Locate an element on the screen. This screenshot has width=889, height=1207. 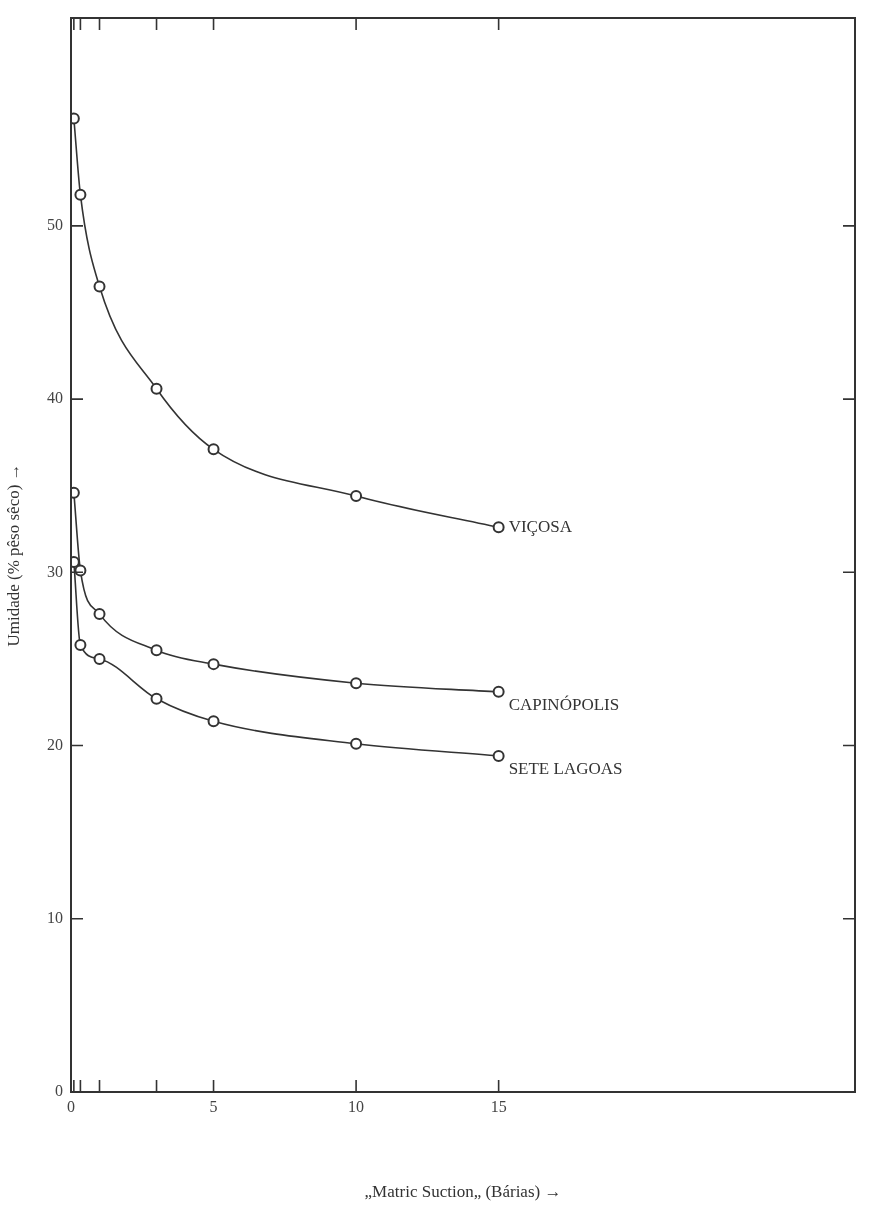
y-axis-title: Umidade (% pêso sêco) → is located at coordinates (13, 555).